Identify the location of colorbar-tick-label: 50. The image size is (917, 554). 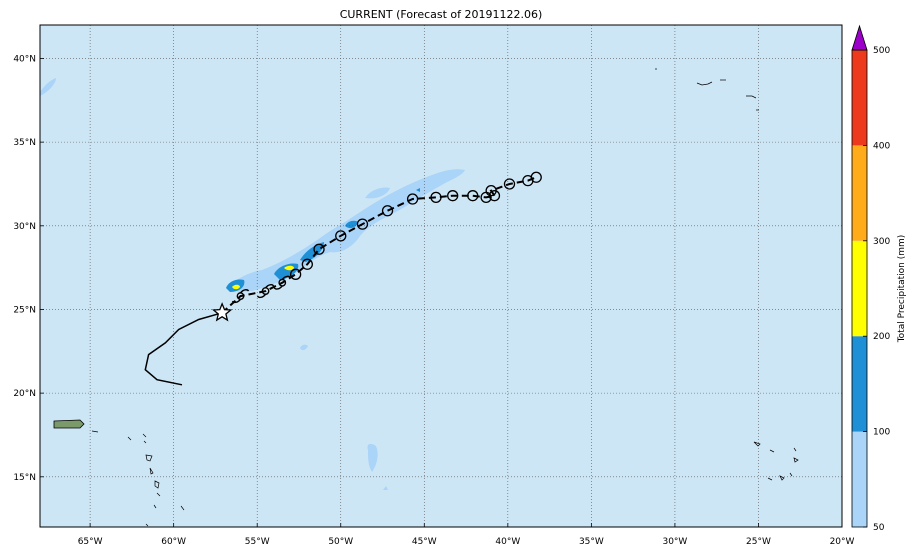
(879, 528).